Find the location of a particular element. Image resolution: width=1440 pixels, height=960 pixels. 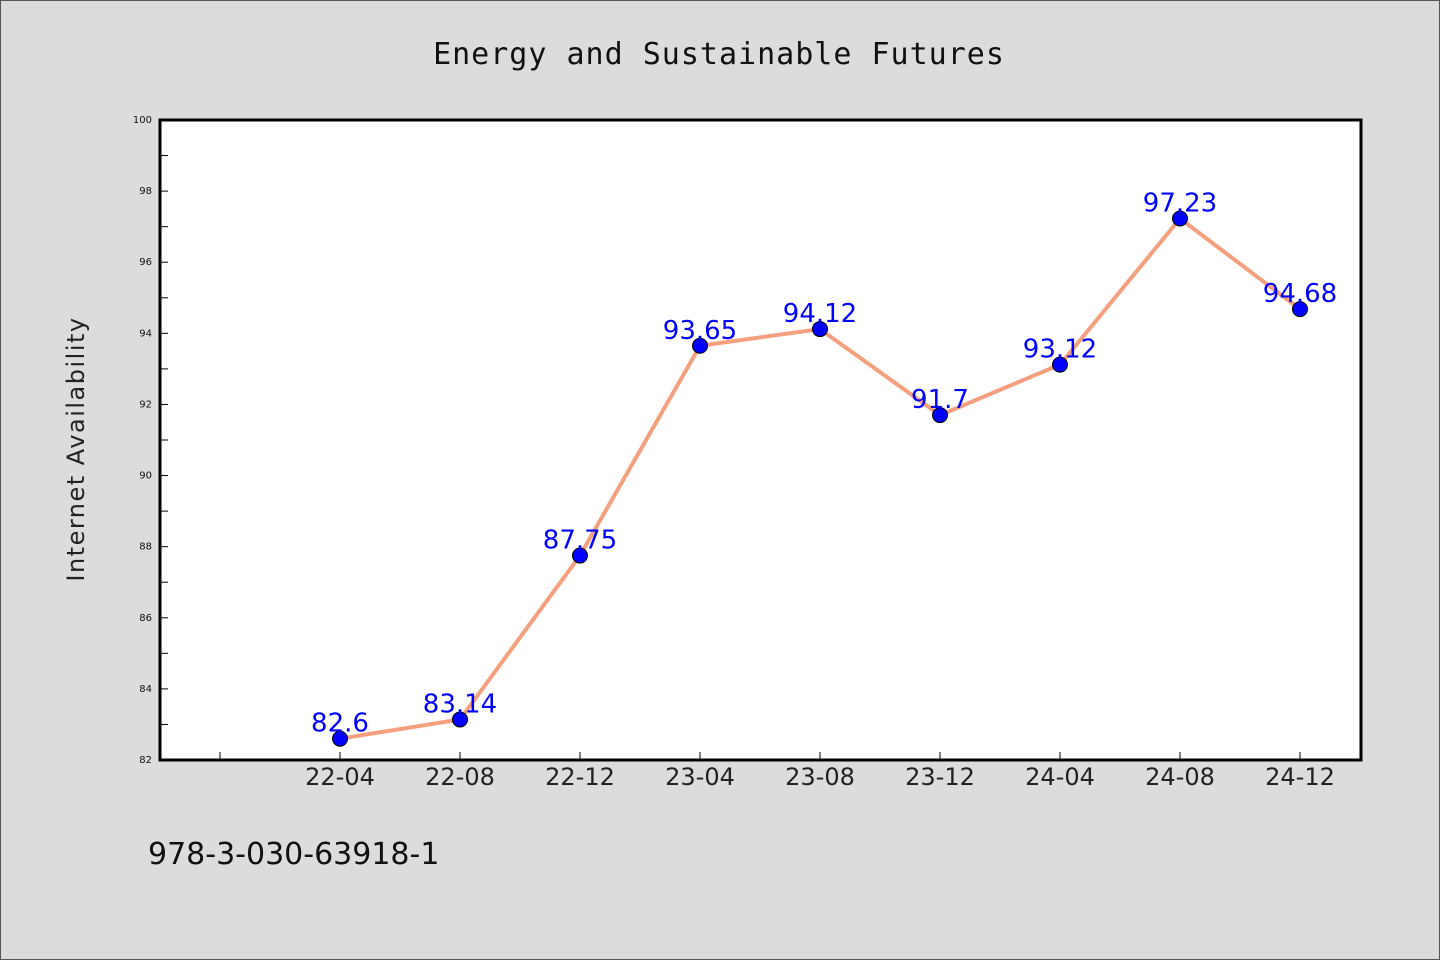

data-label: 94.68 is located at coordinates (1300, 294).